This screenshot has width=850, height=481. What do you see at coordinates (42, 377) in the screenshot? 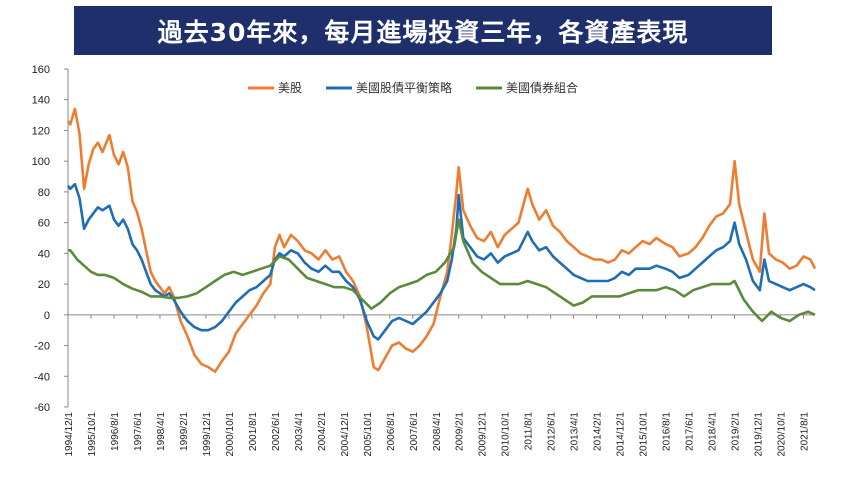
I see `y-tick-label: -40` at bounding box center [42, 377].